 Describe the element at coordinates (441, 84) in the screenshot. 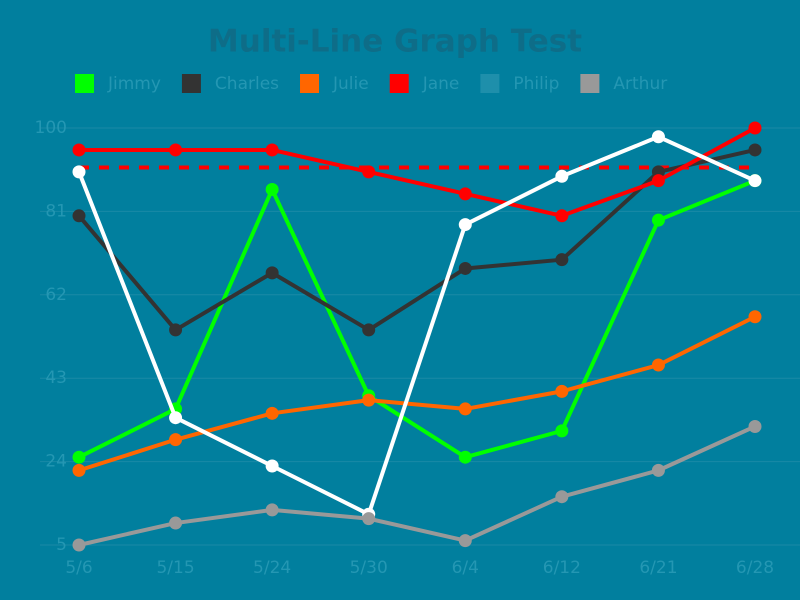

I see `legend-label: Jane` at that location.